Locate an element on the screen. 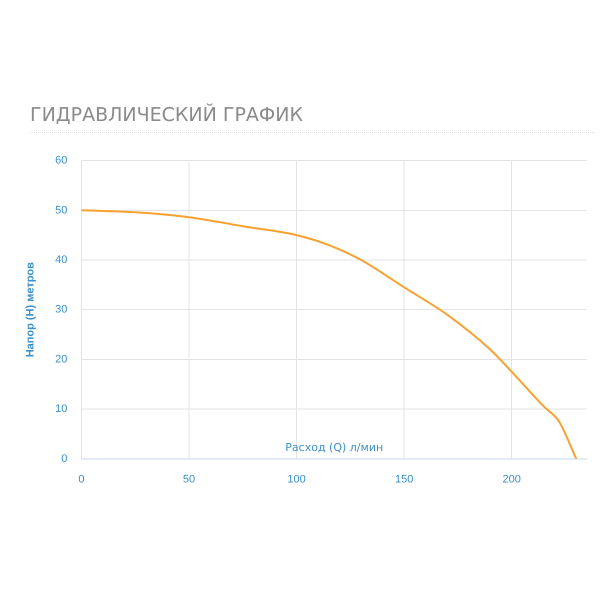  x-tick-label: 0 is located at coordinates (81, 479).